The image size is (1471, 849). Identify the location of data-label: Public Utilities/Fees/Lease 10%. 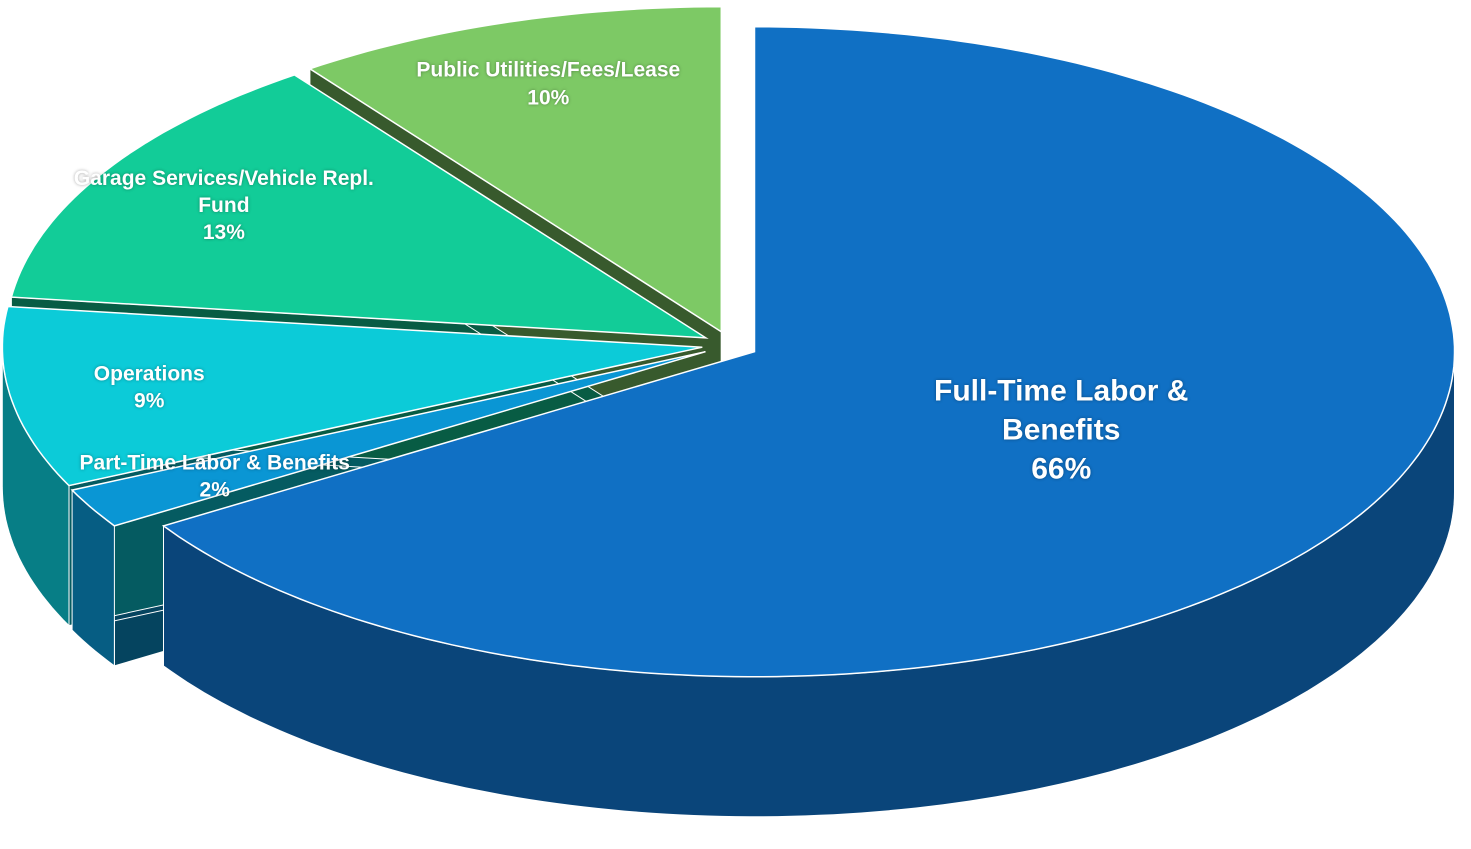
(548, 84).